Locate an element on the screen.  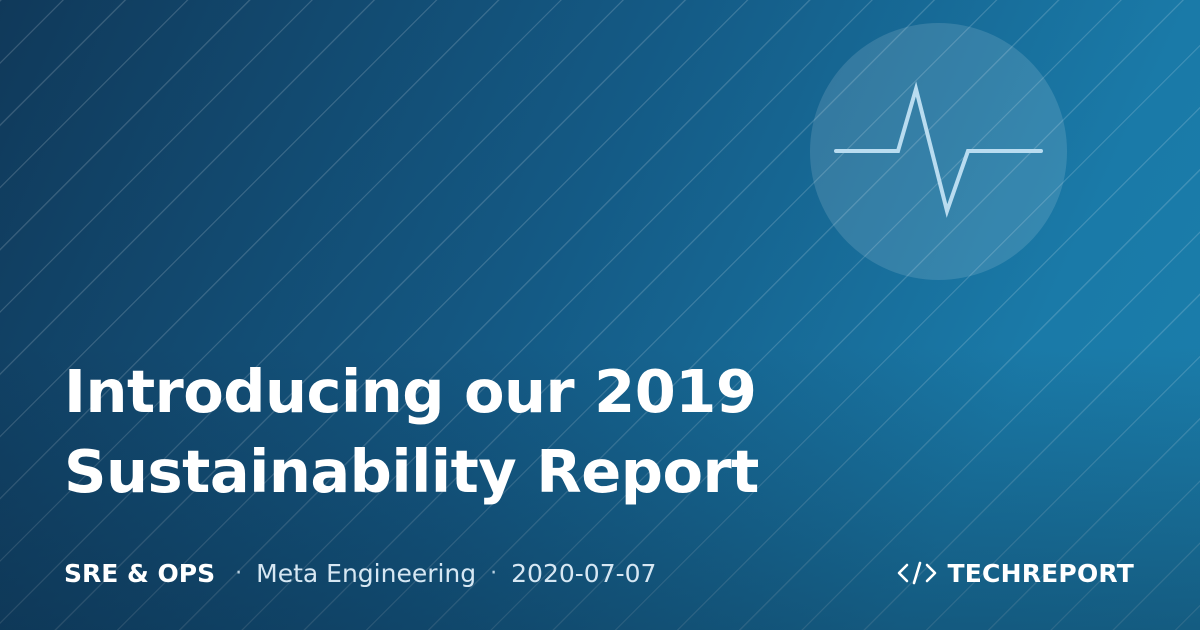
heartbeat-pulse-icon is located at coordinates (938, 149).